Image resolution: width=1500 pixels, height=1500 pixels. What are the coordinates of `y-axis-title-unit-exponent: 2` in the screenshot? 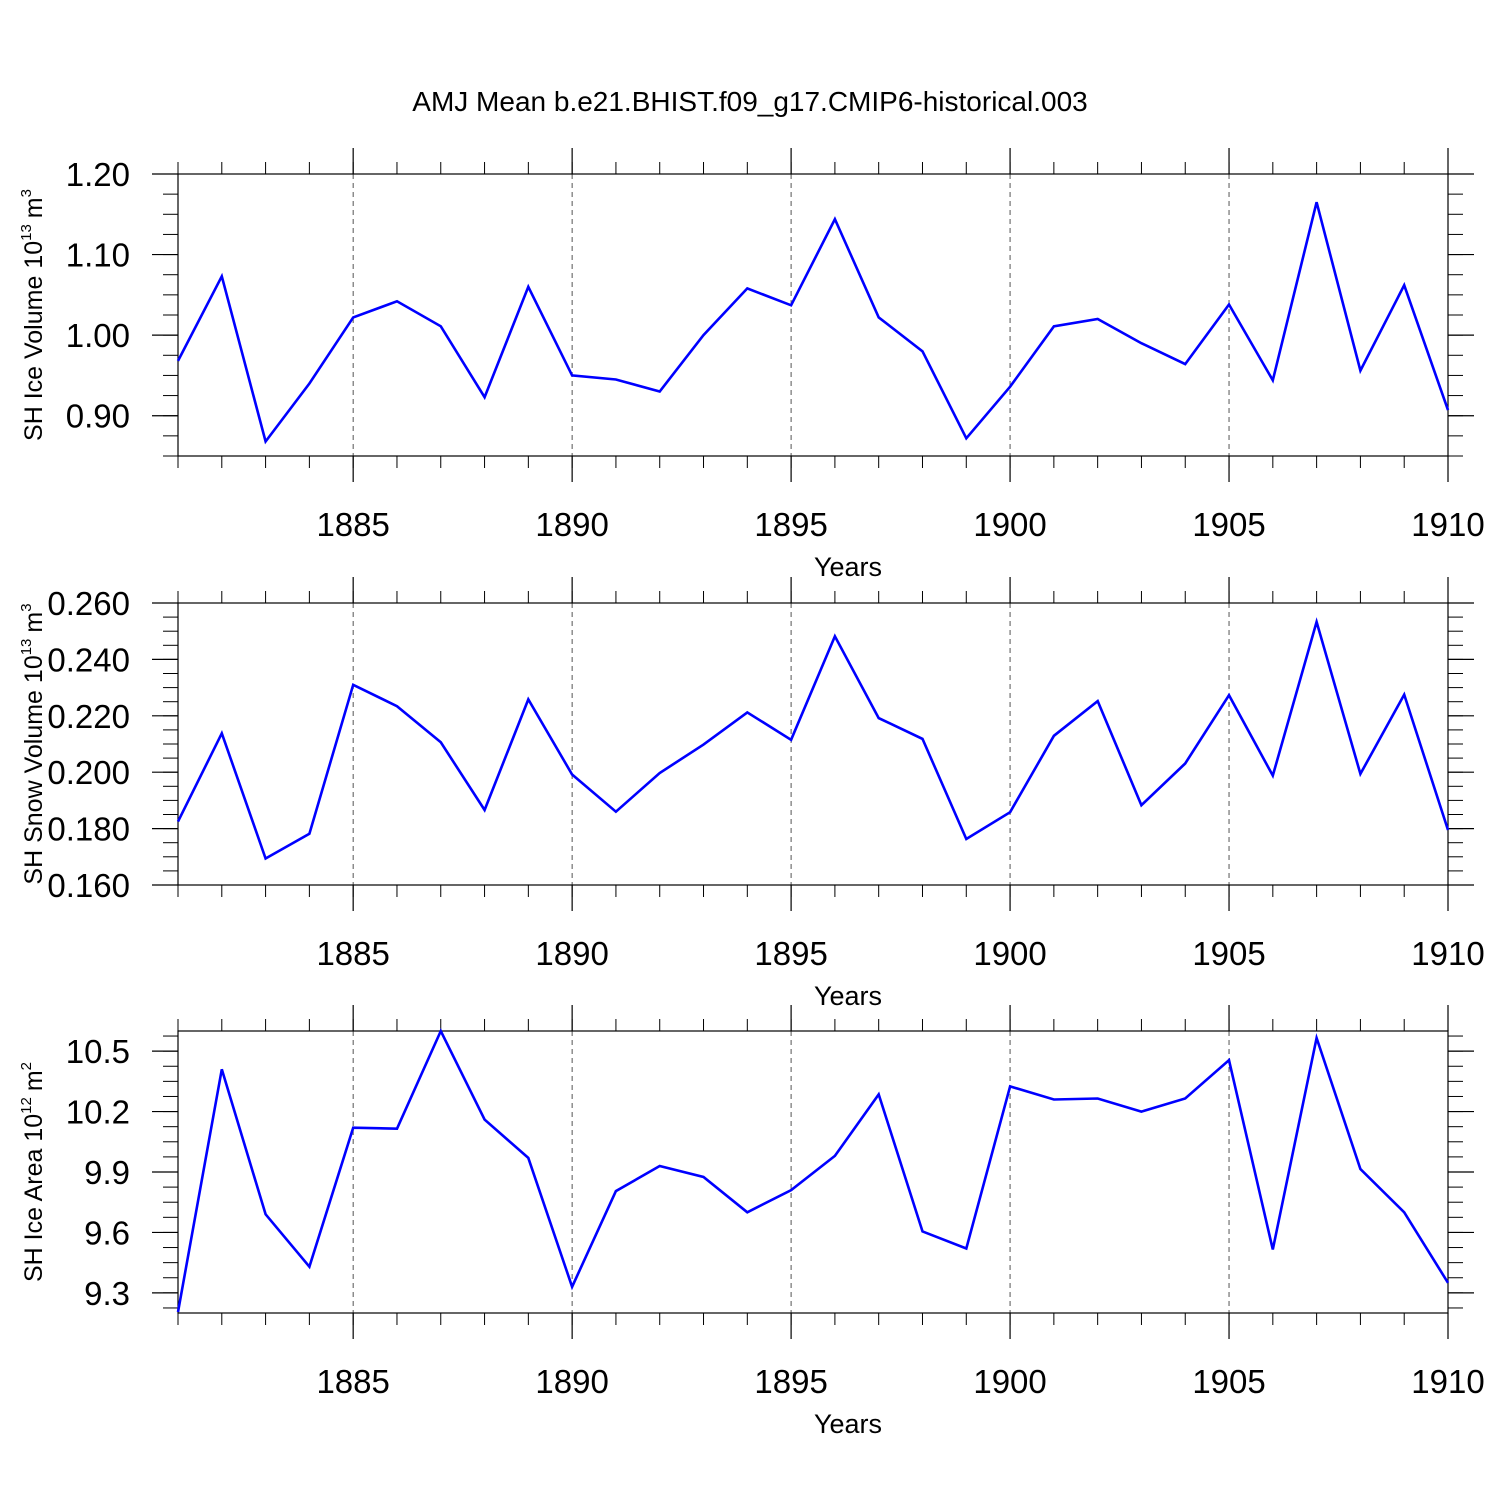 It's located at (26, 1066).